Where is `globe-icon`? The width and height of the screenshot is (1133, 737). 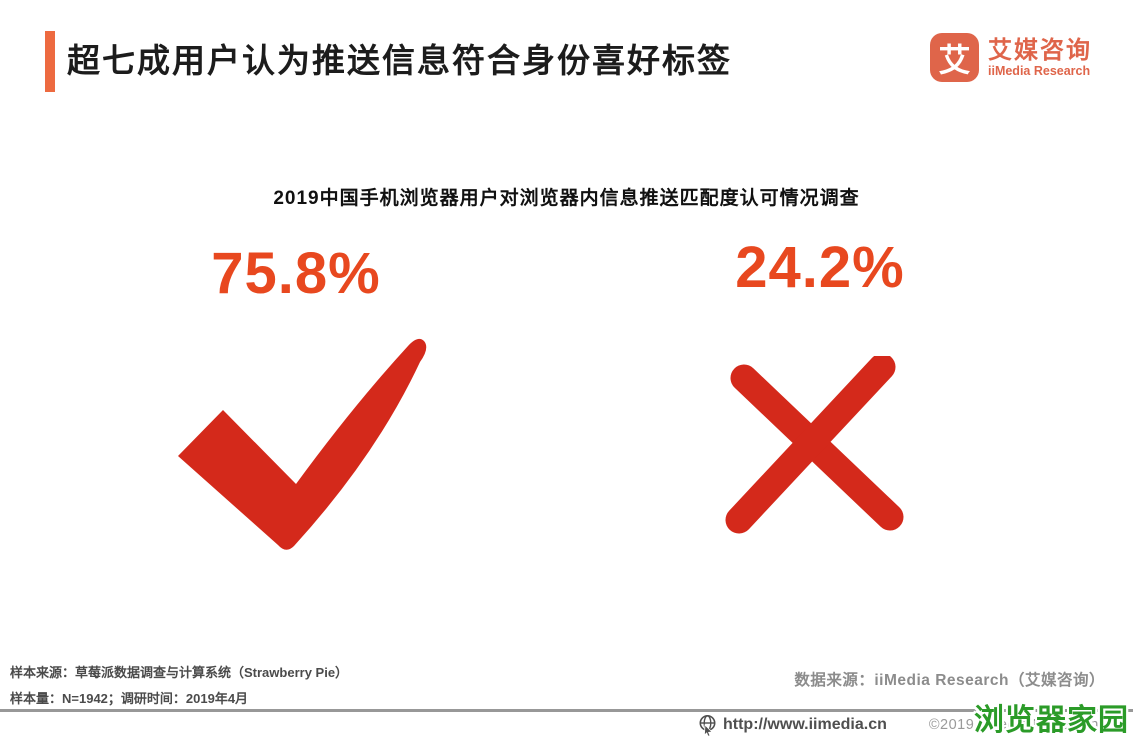
globe-icon is located at coordinates (707, 725).